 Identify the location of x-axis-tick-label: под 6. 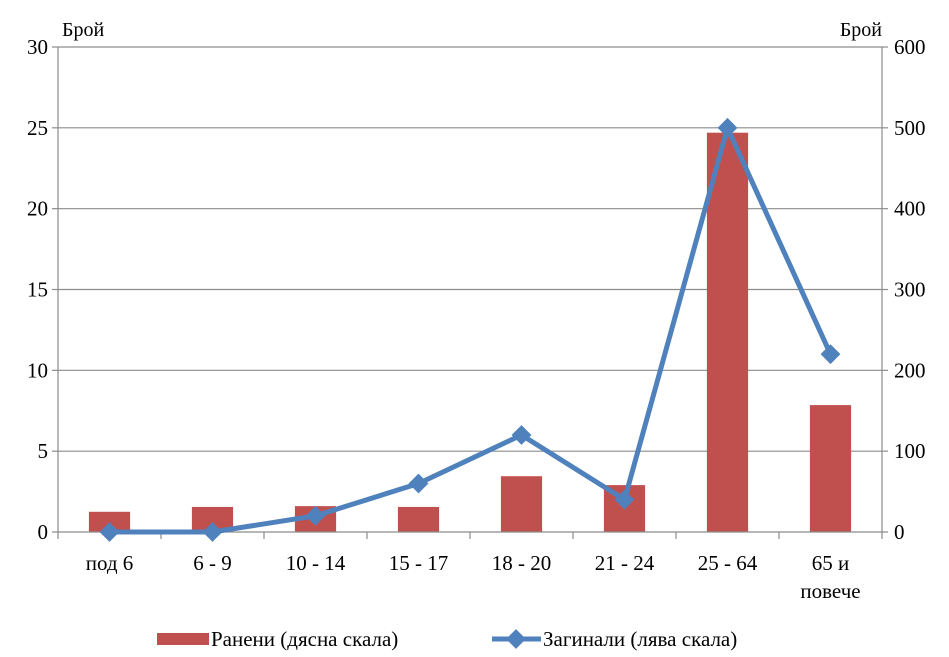
(110, 563).